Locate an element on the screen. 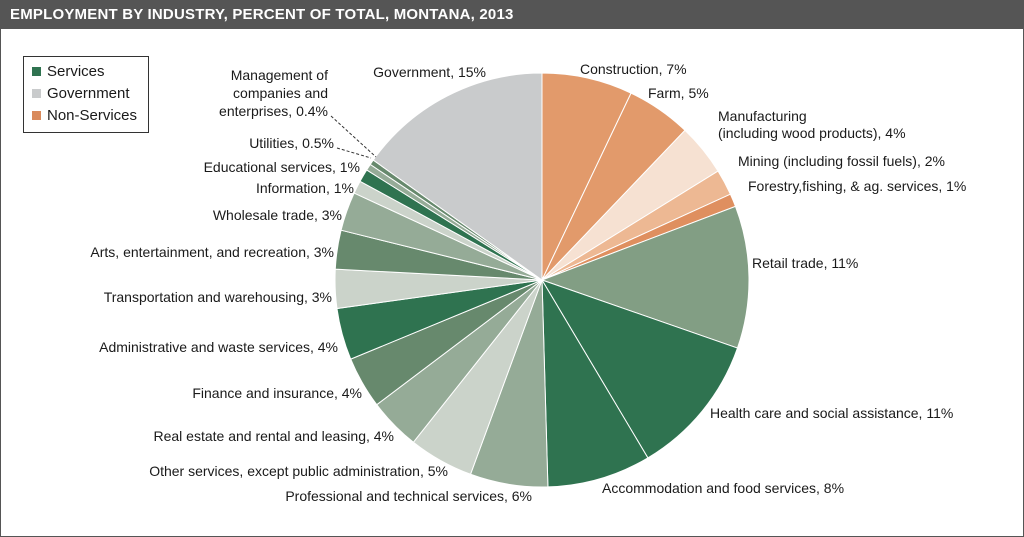 Image resolution: width=1024 pixels, height=537 pixels. slice-label: Farm, 5% is located at coordinates (678, 93).